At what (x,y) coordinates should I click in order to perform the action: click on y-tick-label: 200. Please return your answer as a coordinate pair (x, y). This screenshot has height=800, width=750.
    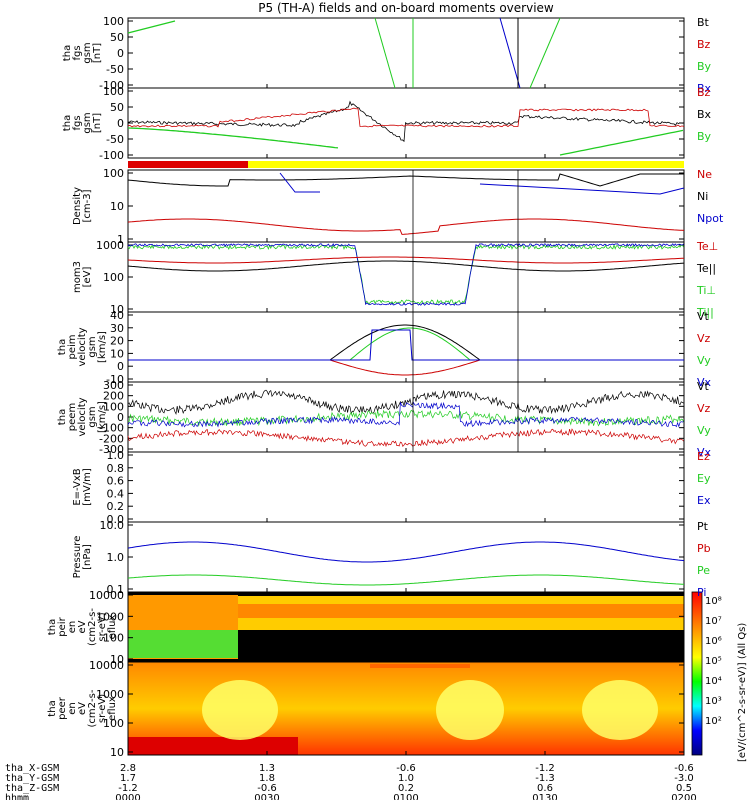
    Looking at the image, I should click on (113, 396).